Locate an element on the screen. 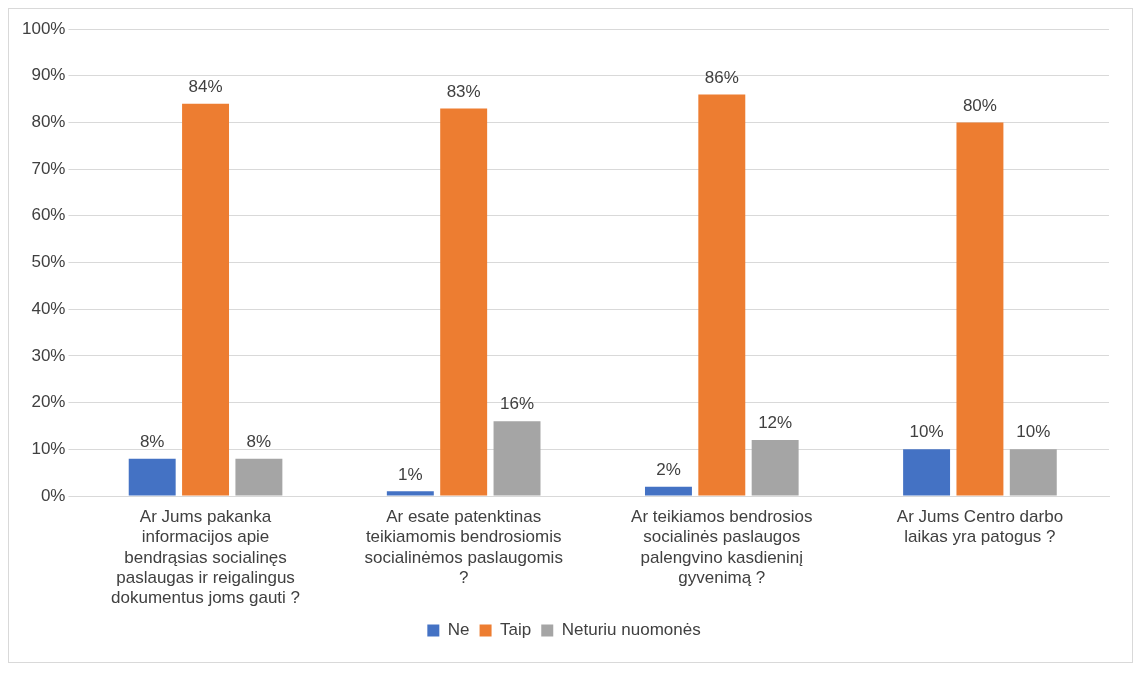  x-tick-label: Ar teikiamos bendrosios socialinės paslaugos palengvino kasdieninį gyvenimą ? is located at coordinates (722, 547).